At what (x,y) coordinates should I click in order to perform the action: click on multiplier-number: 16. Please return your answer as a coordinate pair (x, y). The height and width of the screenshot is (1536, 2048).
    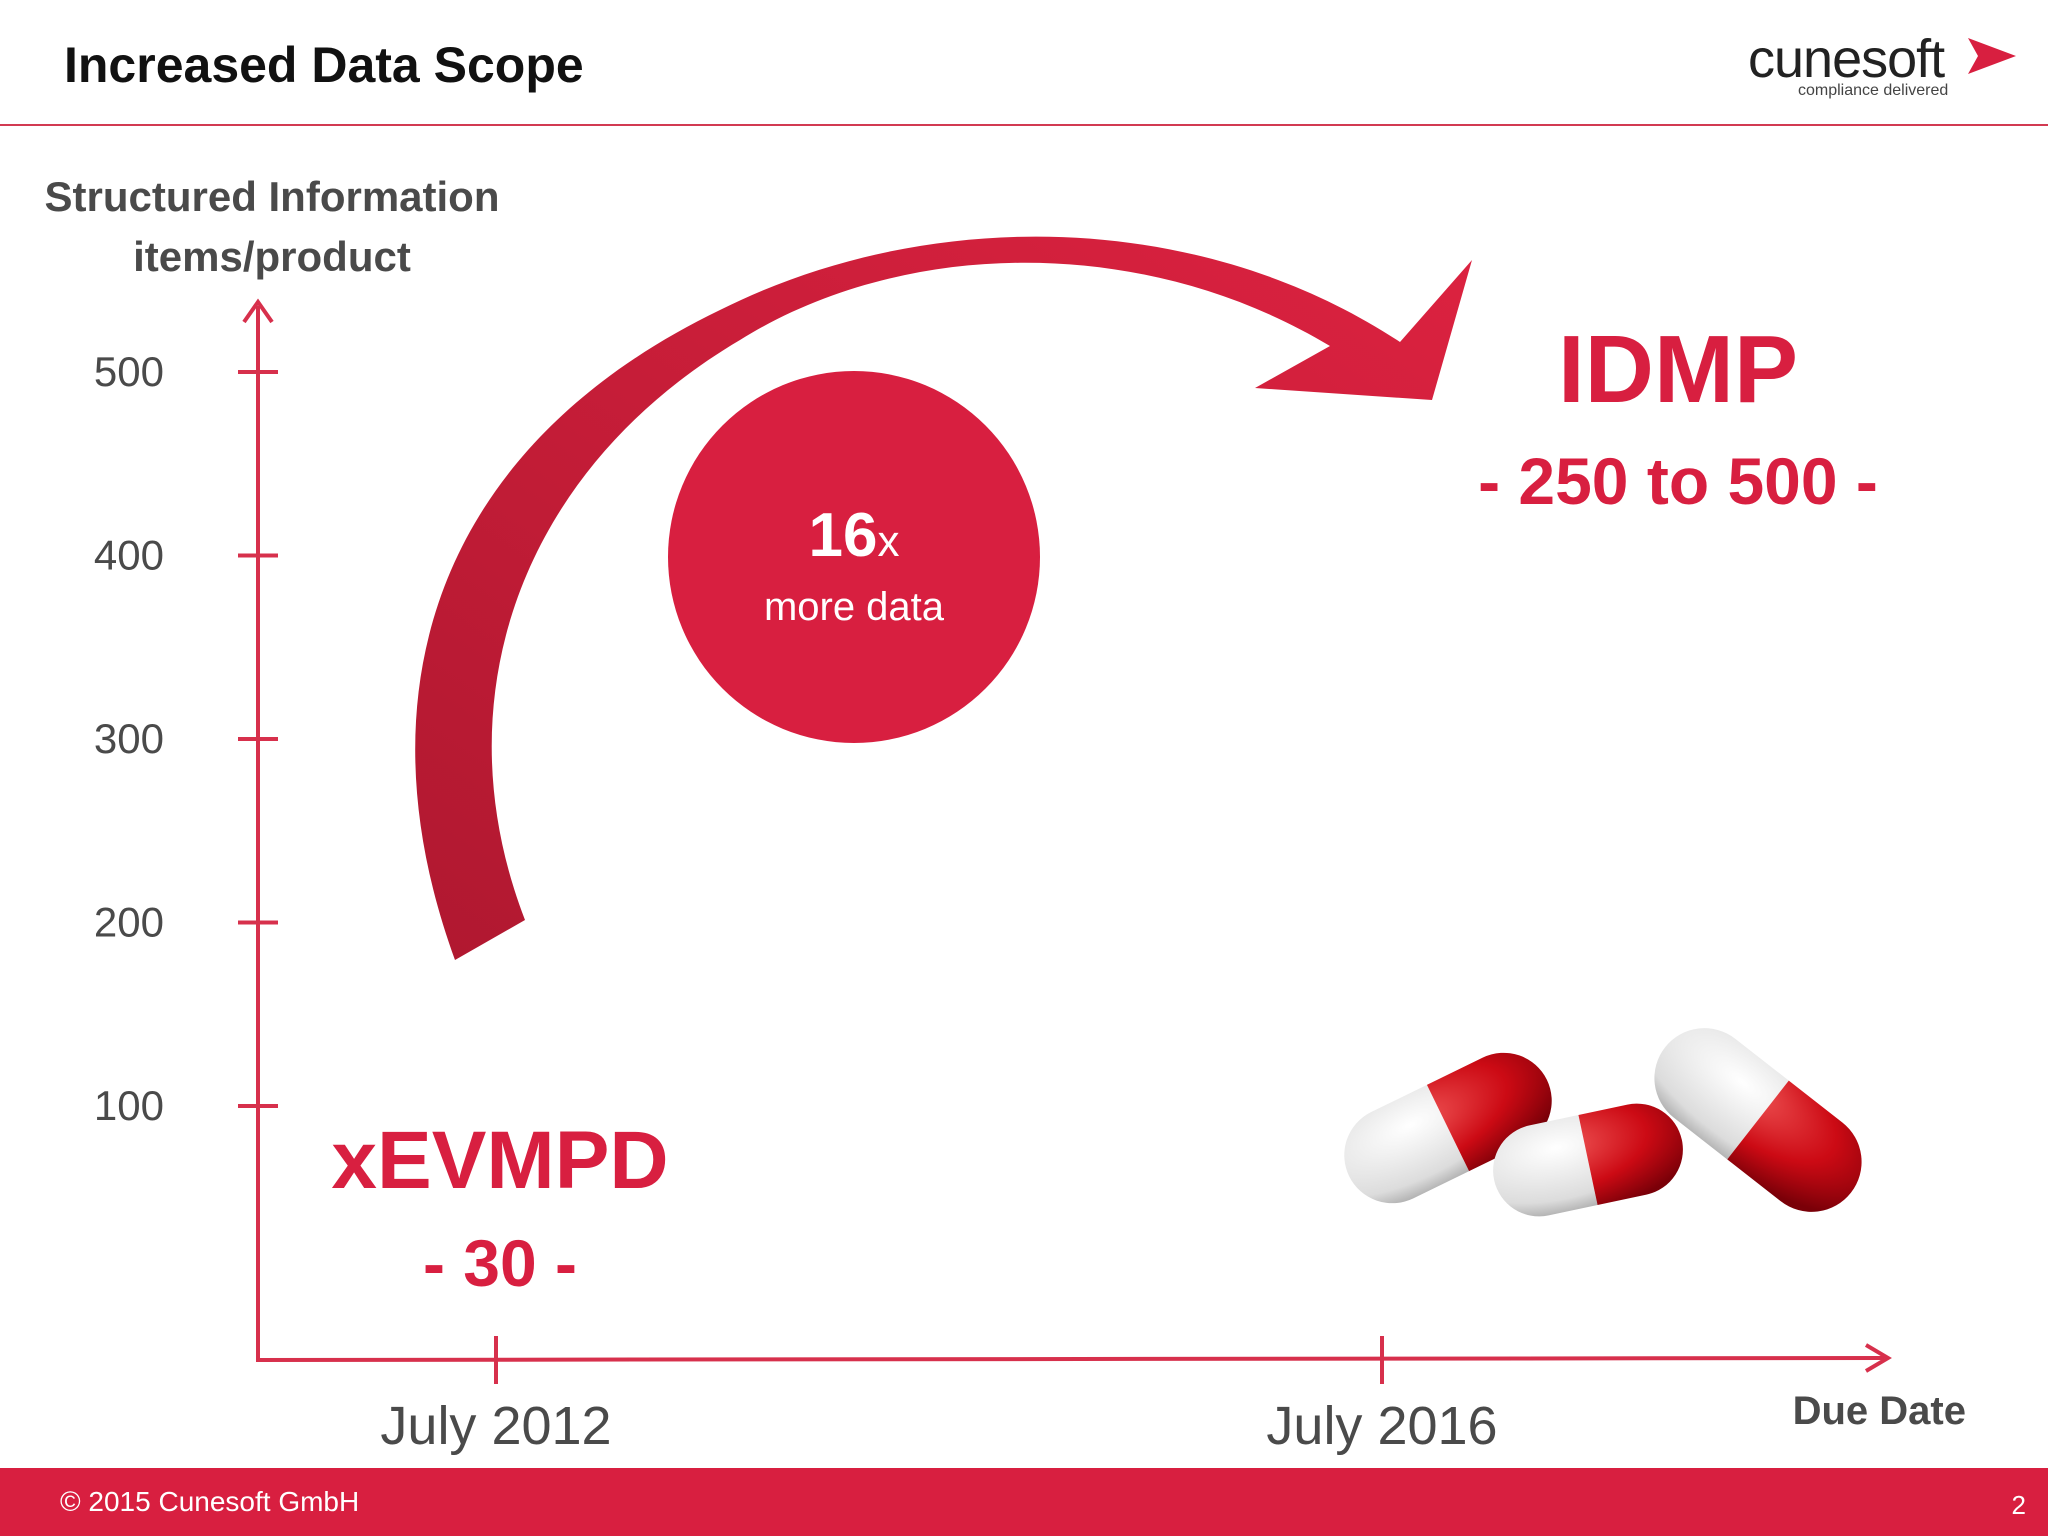
    Looking at the image, I should click on (843, 535).